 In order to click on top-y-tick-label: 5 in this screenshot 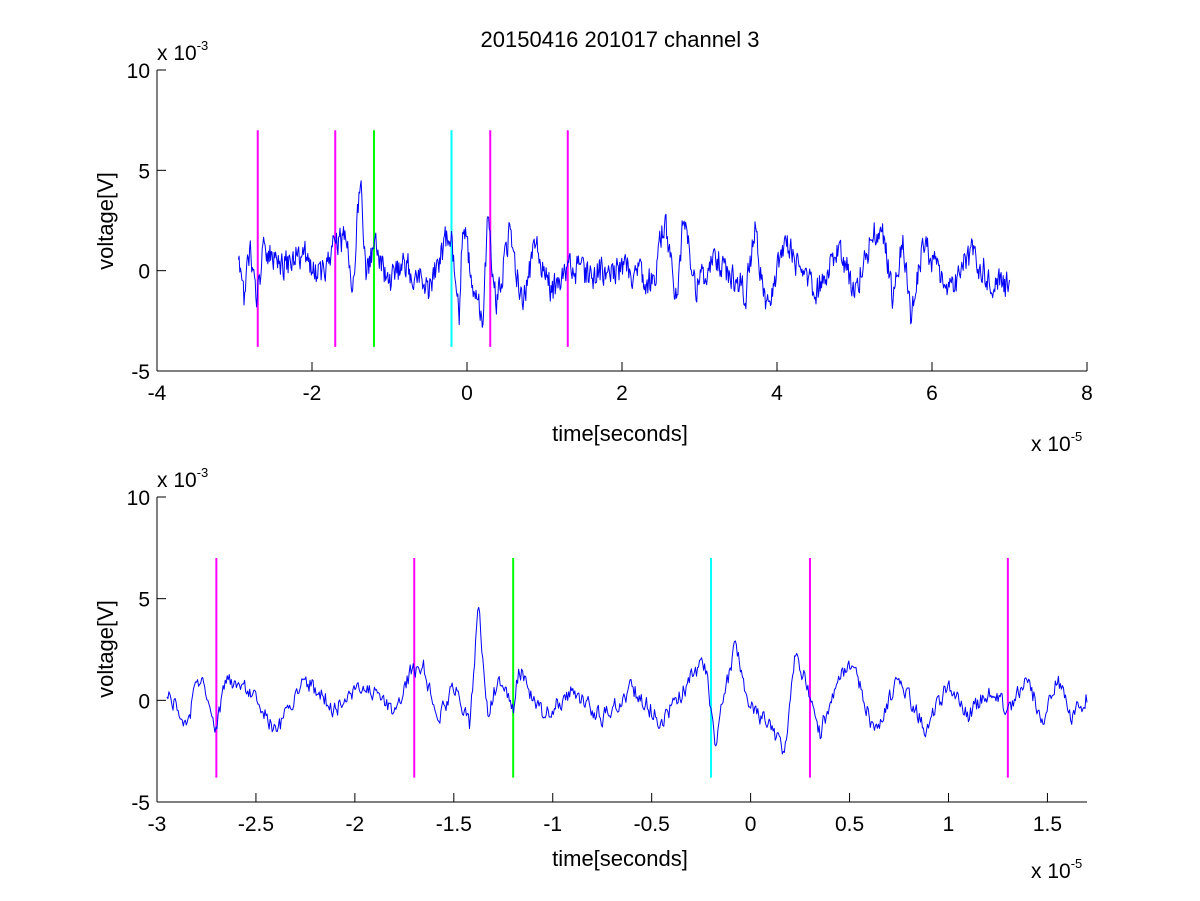, I will do `click(144, 171)`.